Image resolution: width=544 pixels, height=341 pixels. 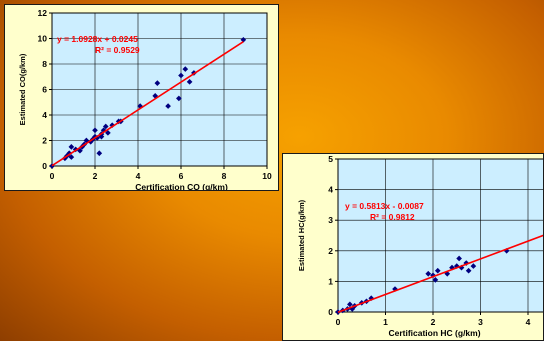 What do you see at coordinates (181, 186) in the screenshot?
I see `x-axis-label: Certification CO (g/km)` at bounding box center [181, 186].